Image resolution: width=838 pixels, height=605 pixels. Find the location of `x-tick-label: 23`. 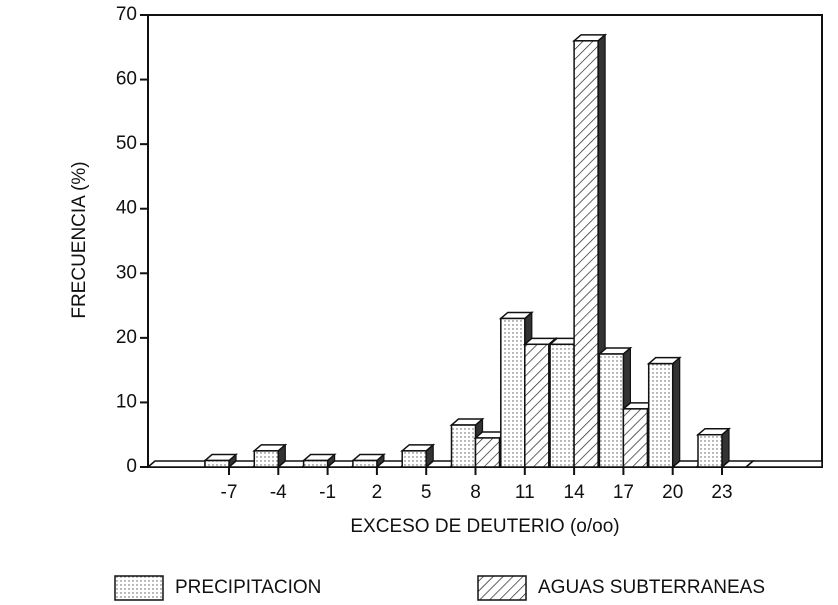

x-tick-label: 23 is located at coordinates (721, 492).